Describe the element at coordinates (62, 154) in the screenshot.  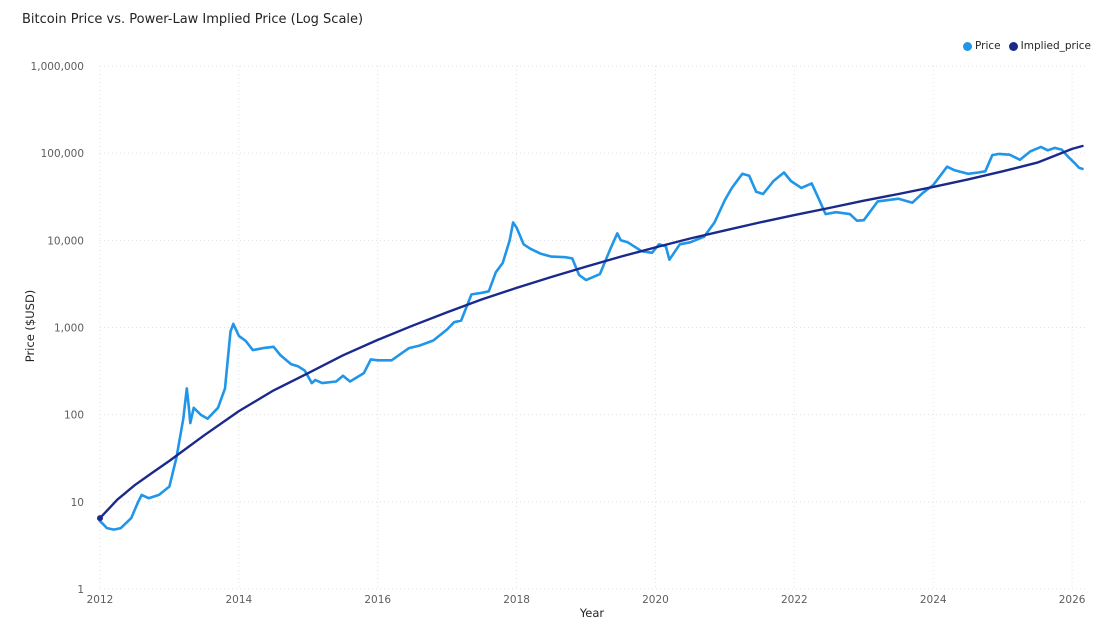
I see `y-tick-label: 100,000` at that location.